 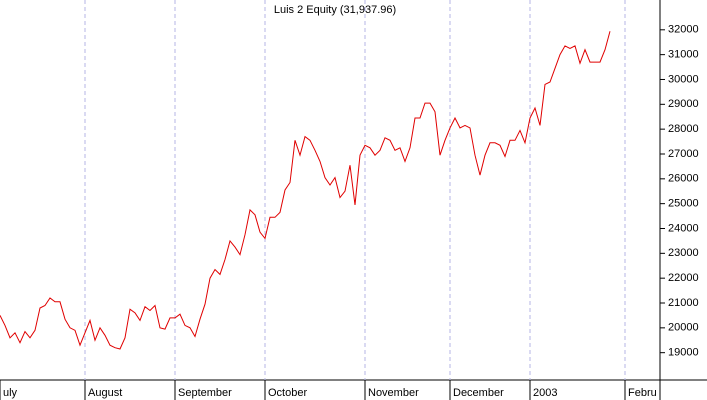 I want to click on y-tick-label: 21000, so click(x=683, y=303).